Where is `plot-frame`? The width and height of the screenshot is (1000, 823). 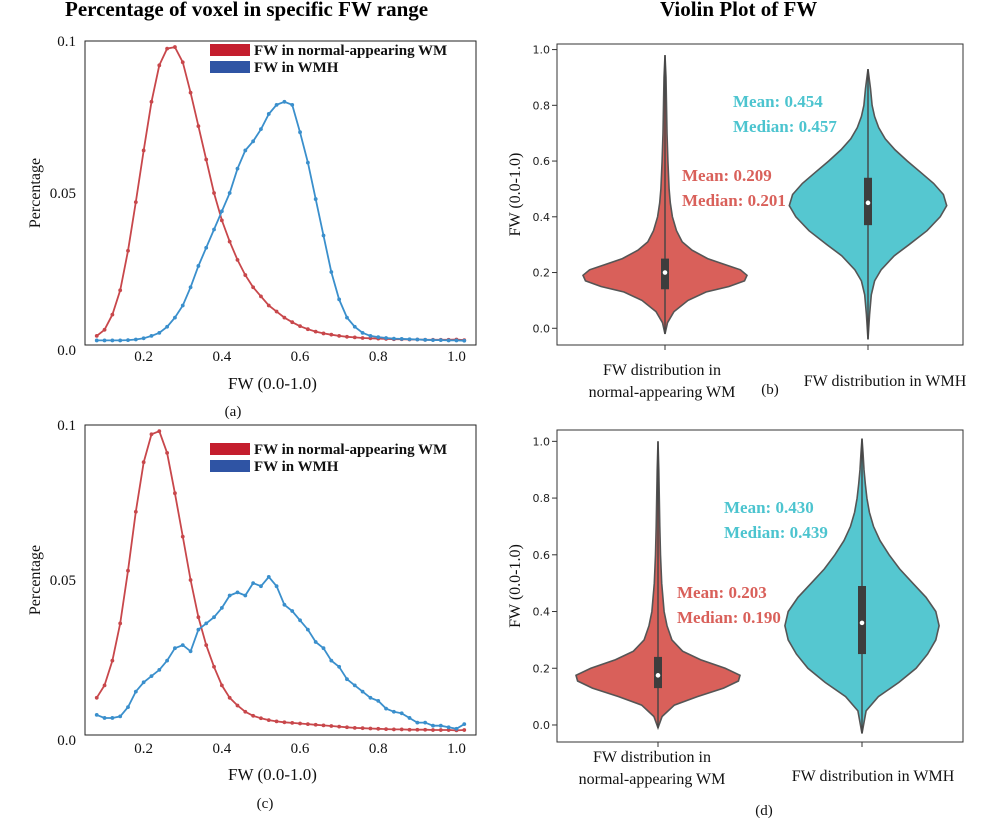
plot-frame is located at coordinates (280, 580).